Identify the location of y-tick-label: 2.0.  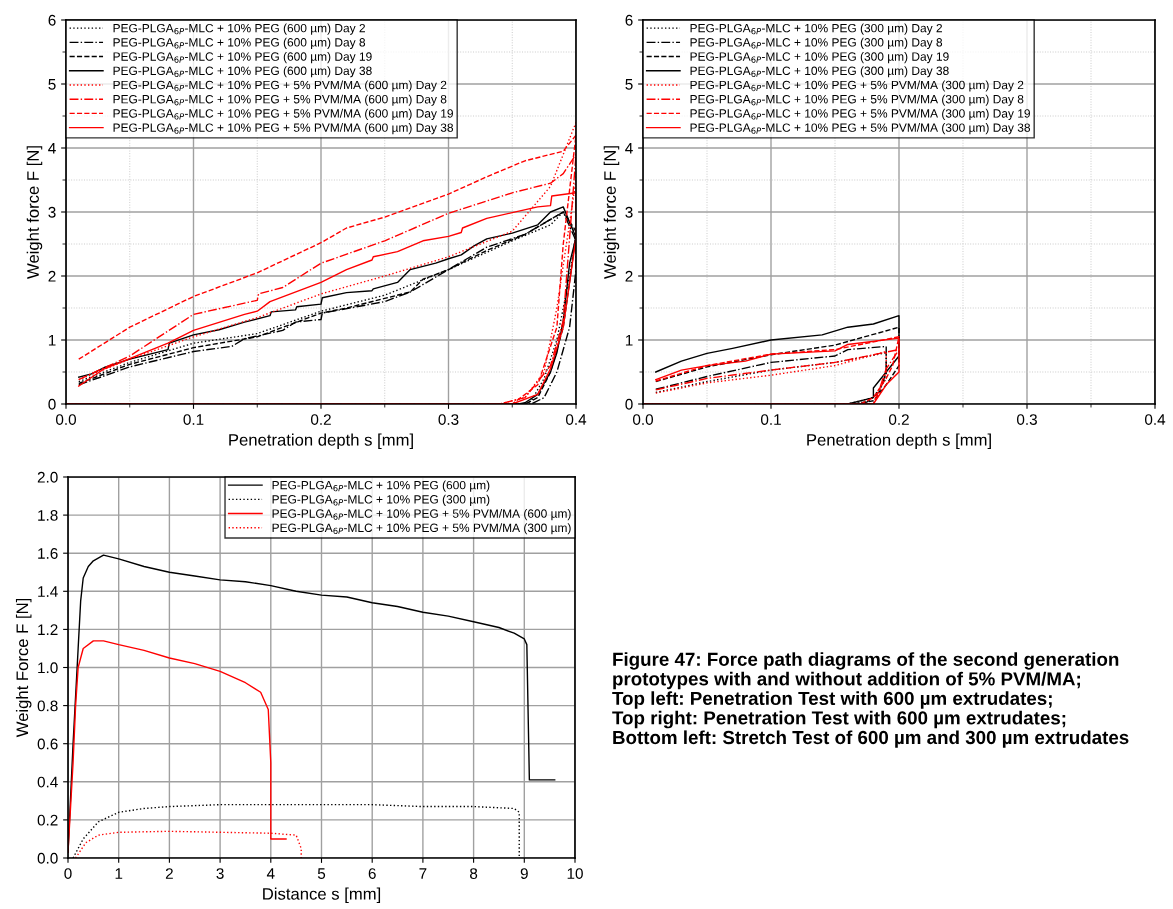
(47, 477).